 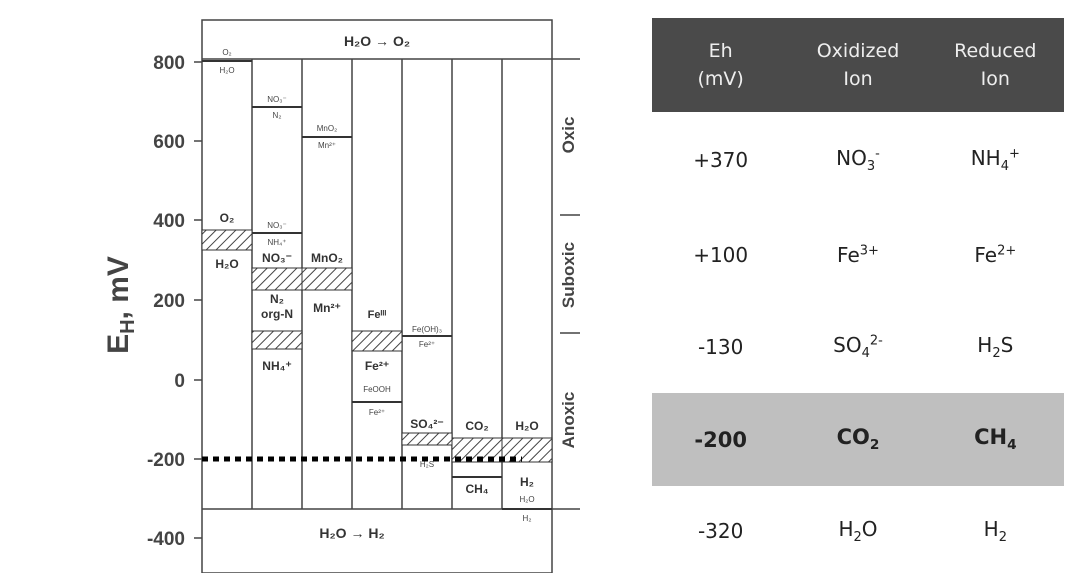 I want to click on table-row: +370 NO3- NH4+, so click(x=858, y=160).